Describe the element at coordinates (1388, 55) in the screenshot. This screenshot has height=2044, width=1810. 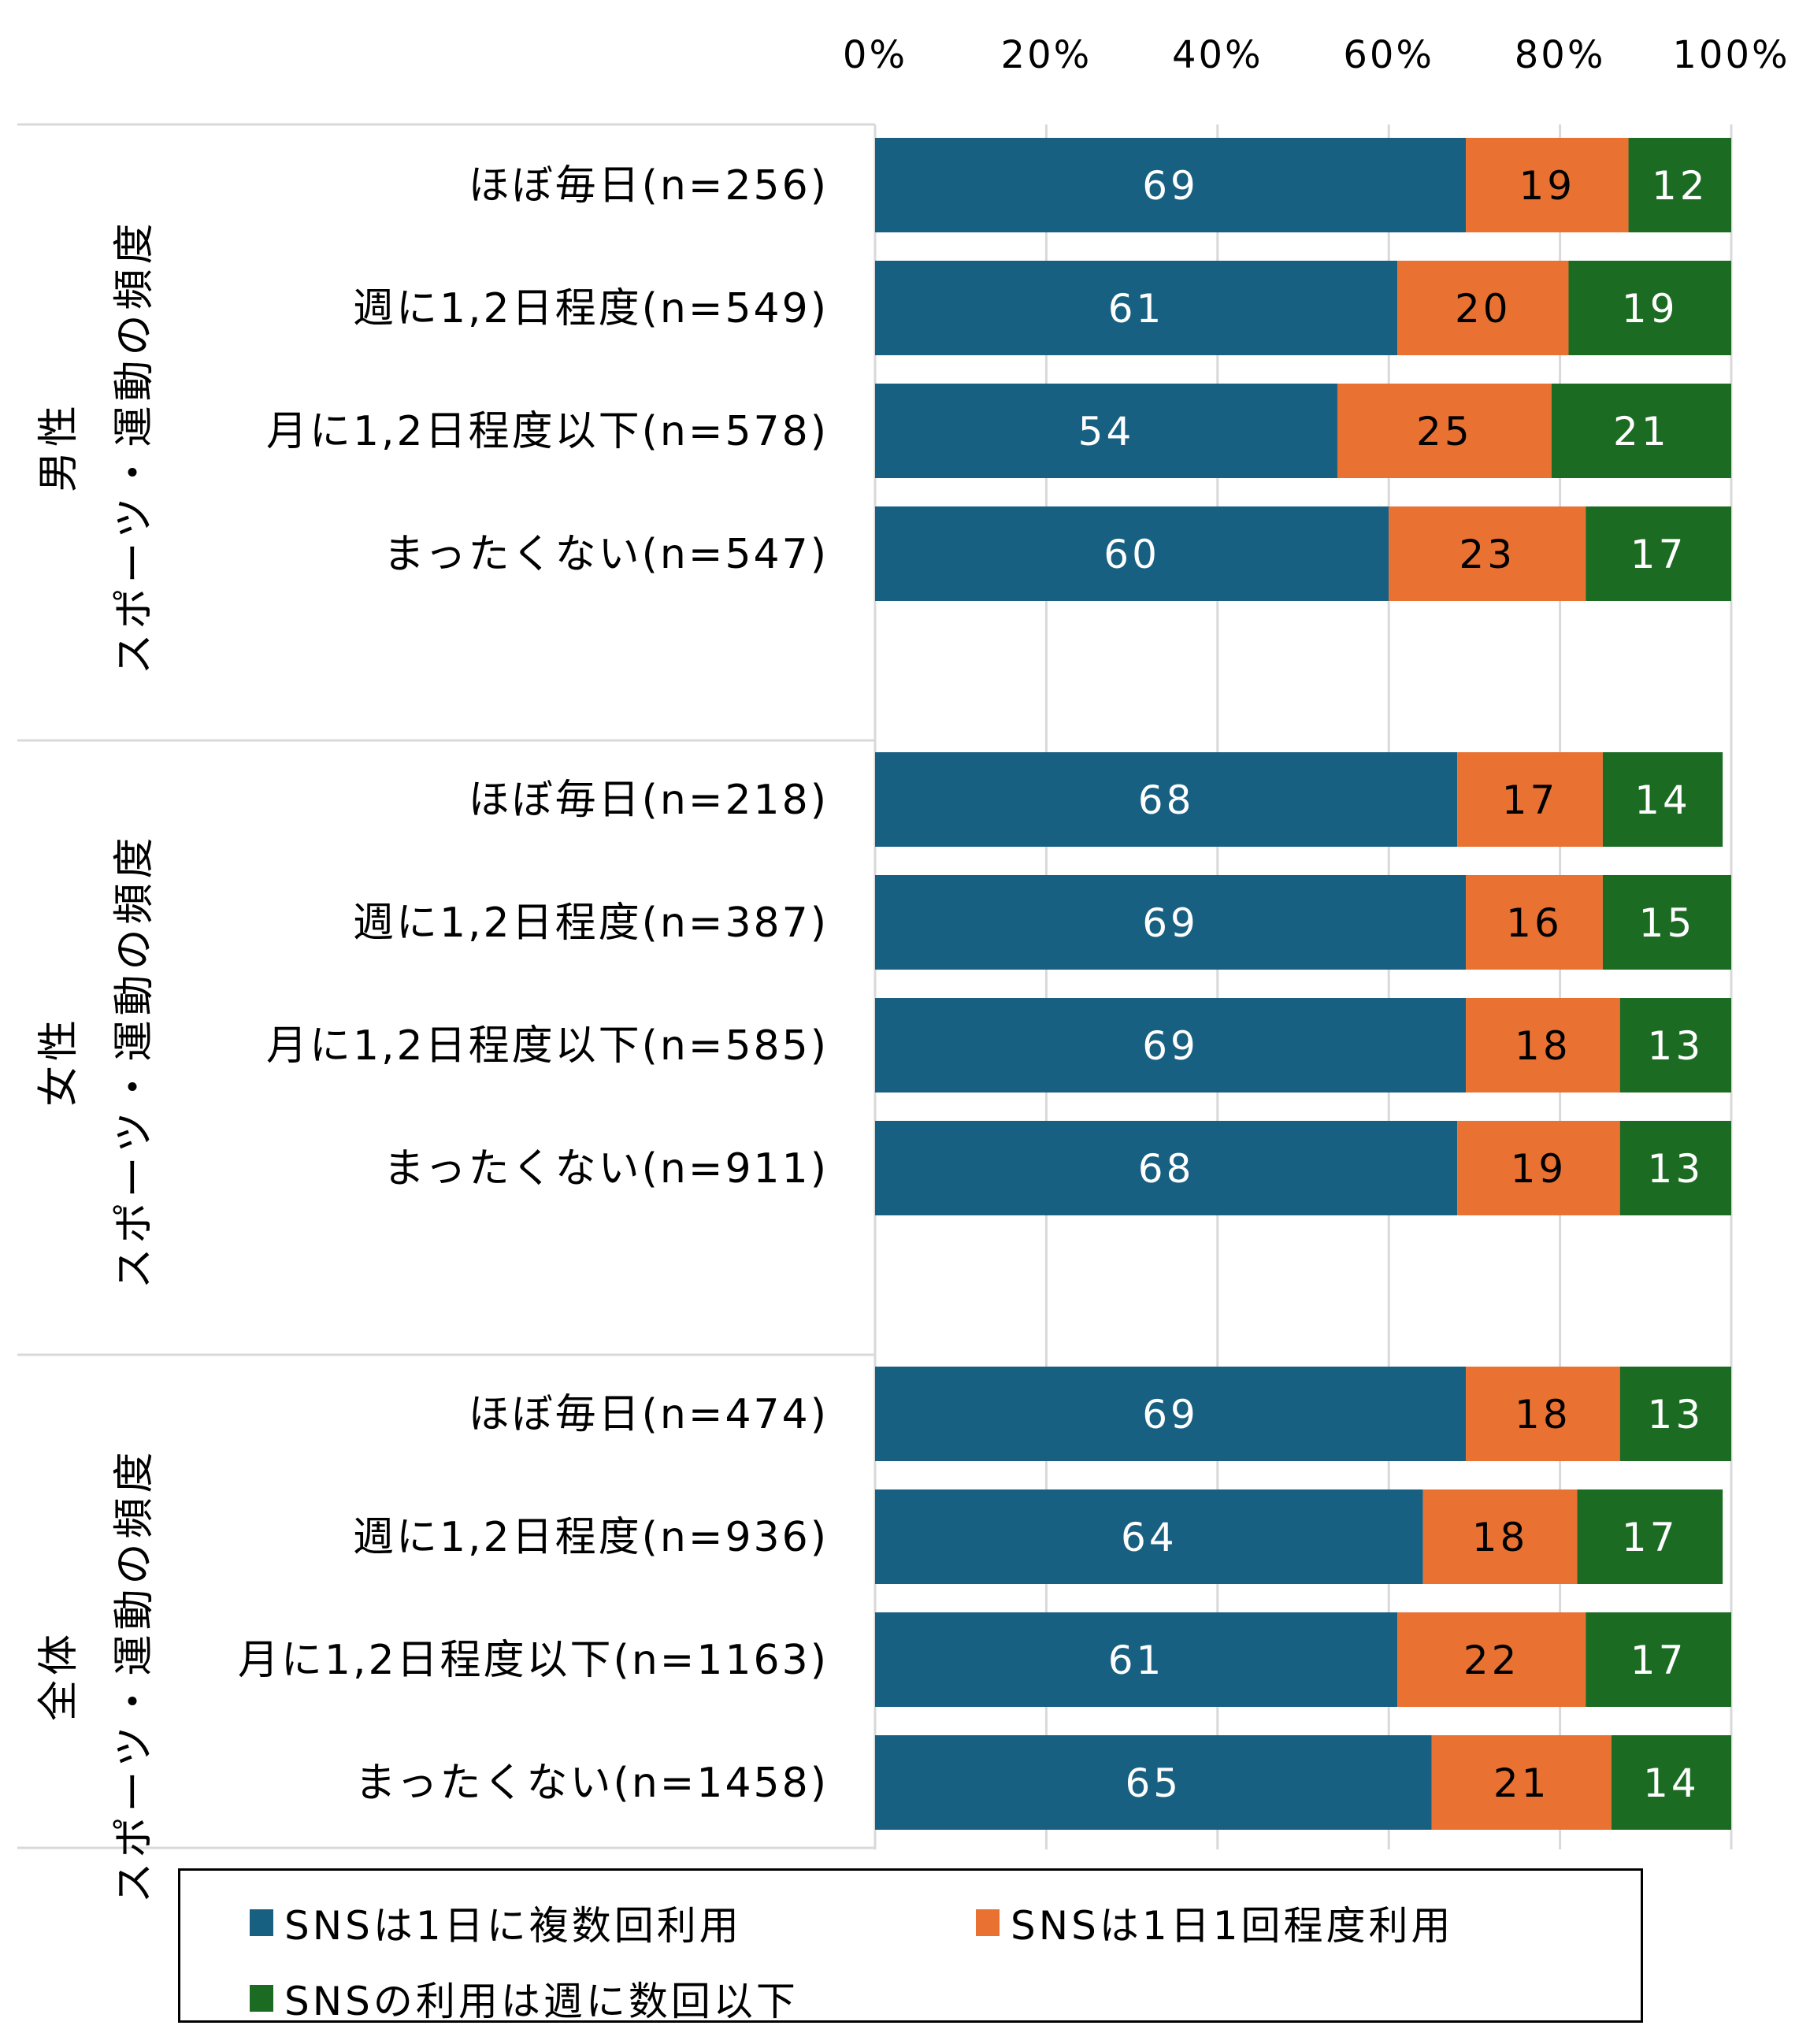
I see `x-tick-label: 60%` at that location.